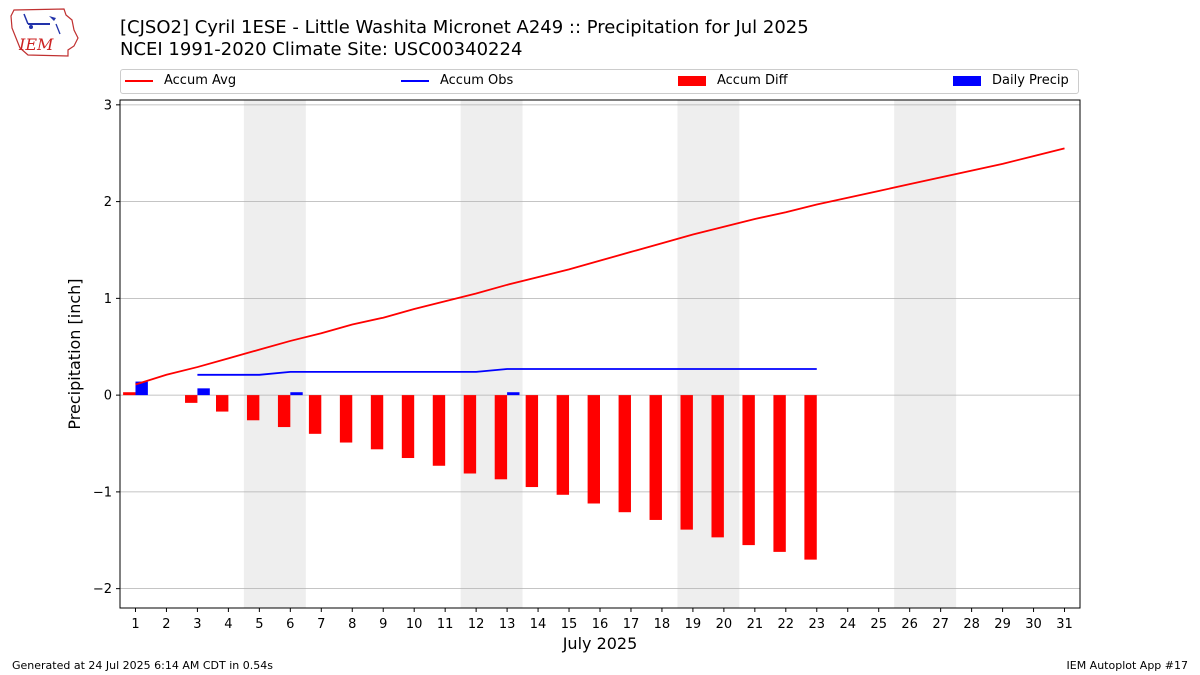 Image resolution: width=1200 pixels, height=675 pixels. Describe the element at coordinates (414, 624) in the screenshot. I see `x-tick-label-10: 10` at that location.